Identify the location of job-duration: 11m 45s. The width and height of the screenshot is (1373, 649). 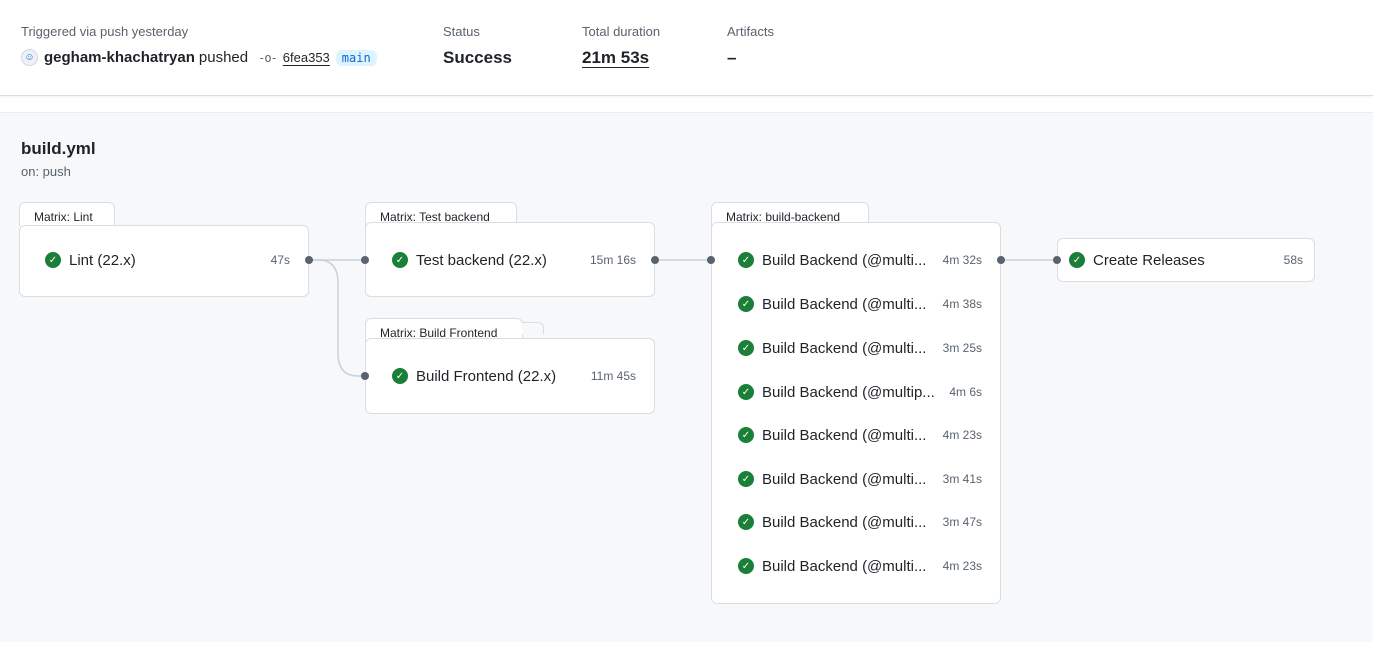
(613, 376).